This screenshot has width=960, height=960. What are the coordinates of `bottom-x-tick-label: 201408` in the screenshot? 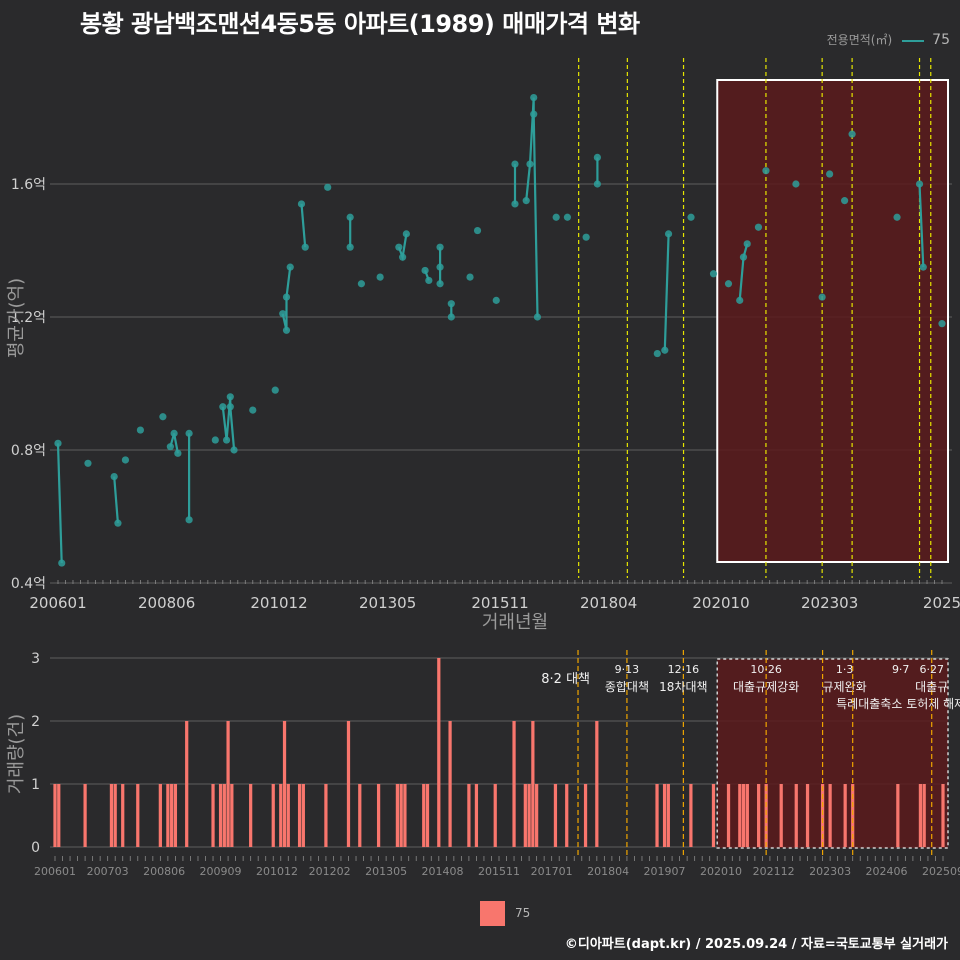 It's located at (443, 871).